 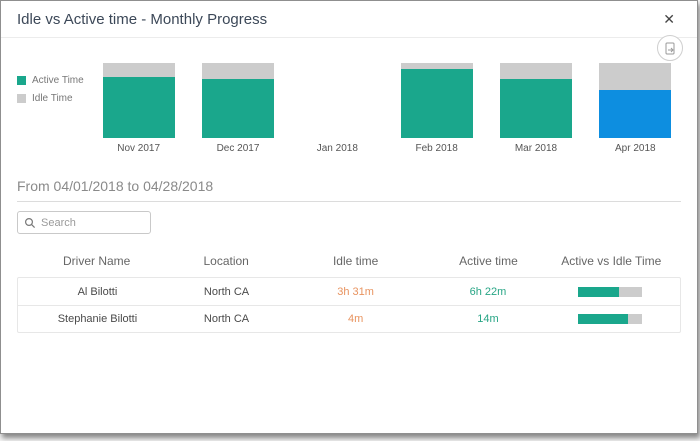 I want to click on export-button, so click(x=670, y=48).